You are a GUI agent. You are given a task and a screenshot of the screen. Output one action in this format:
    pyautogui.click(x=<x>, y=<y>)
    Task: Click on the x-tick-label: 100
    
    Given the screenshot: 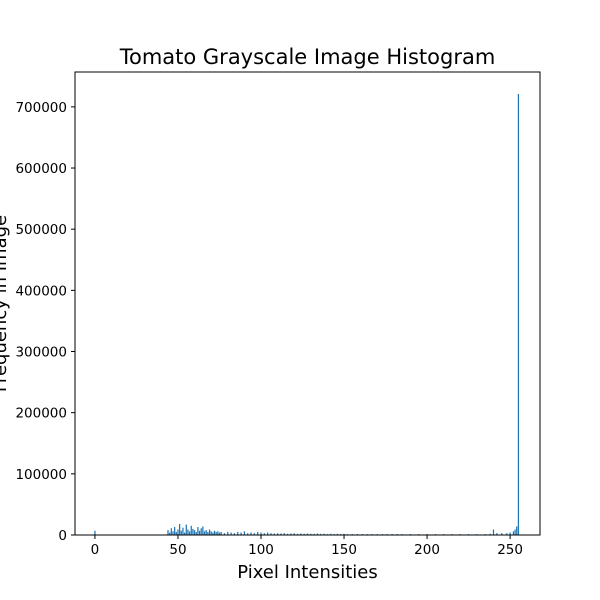 What is the action you would take?
    pyautogui.click(x=261, y=550)
    